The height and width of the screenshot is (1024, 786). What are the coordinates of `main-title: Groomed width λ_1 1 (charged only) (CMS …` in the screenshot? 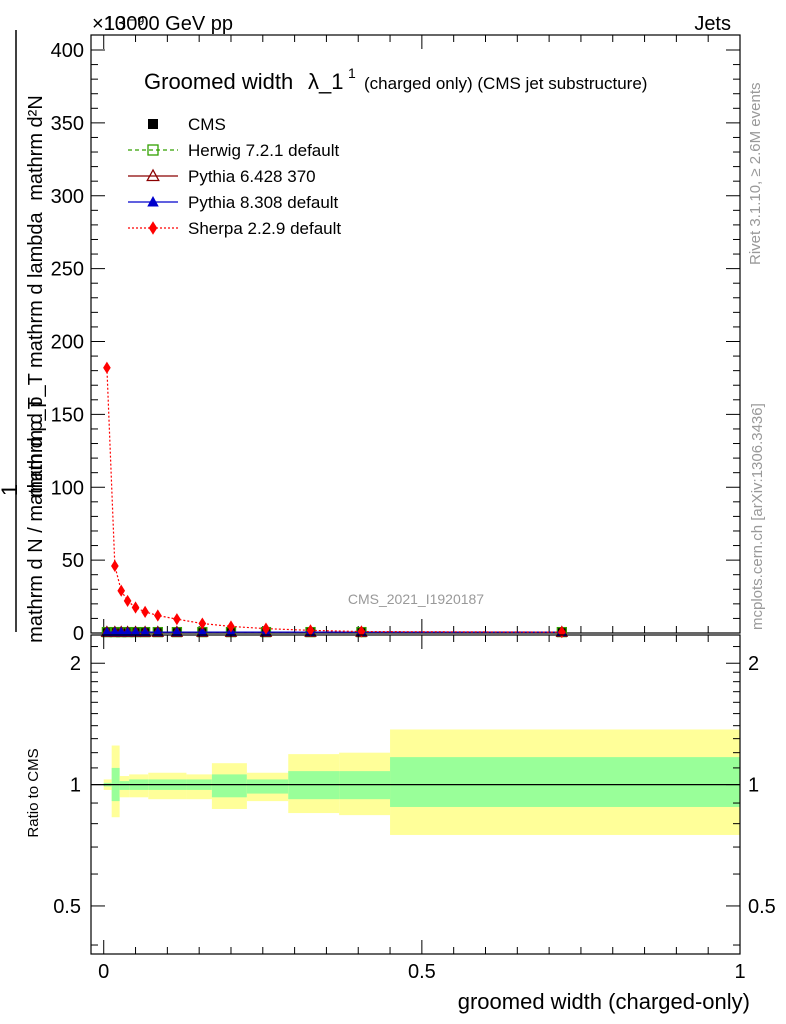 It's located at (395, 79).